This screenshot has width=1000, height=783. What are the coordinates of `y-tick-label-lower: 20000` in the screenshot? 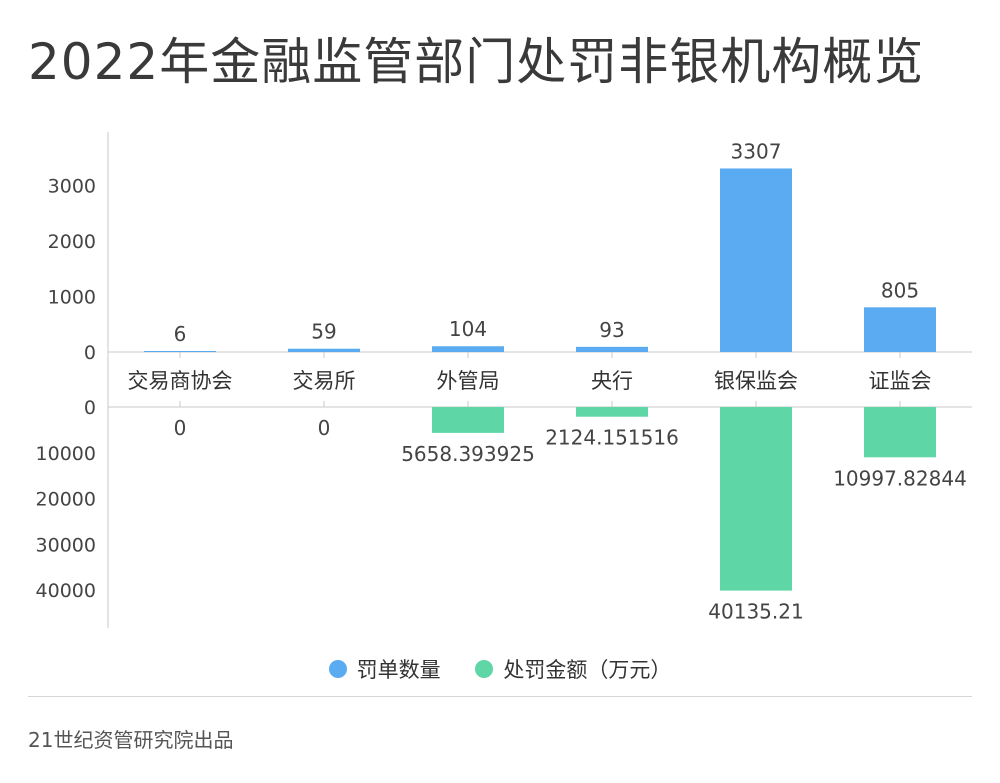 It's located at (66, 500).